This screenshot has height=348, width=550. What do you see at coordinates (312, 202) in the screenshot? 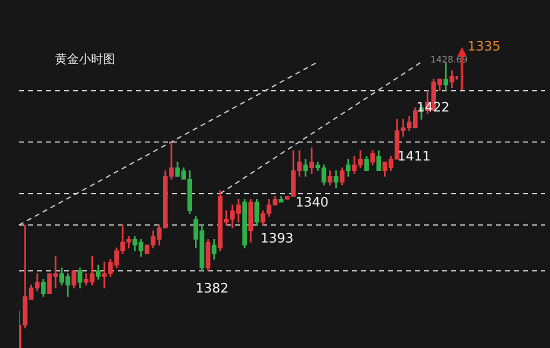
I see `annotation: 1340` at bounding box center [312, 202].